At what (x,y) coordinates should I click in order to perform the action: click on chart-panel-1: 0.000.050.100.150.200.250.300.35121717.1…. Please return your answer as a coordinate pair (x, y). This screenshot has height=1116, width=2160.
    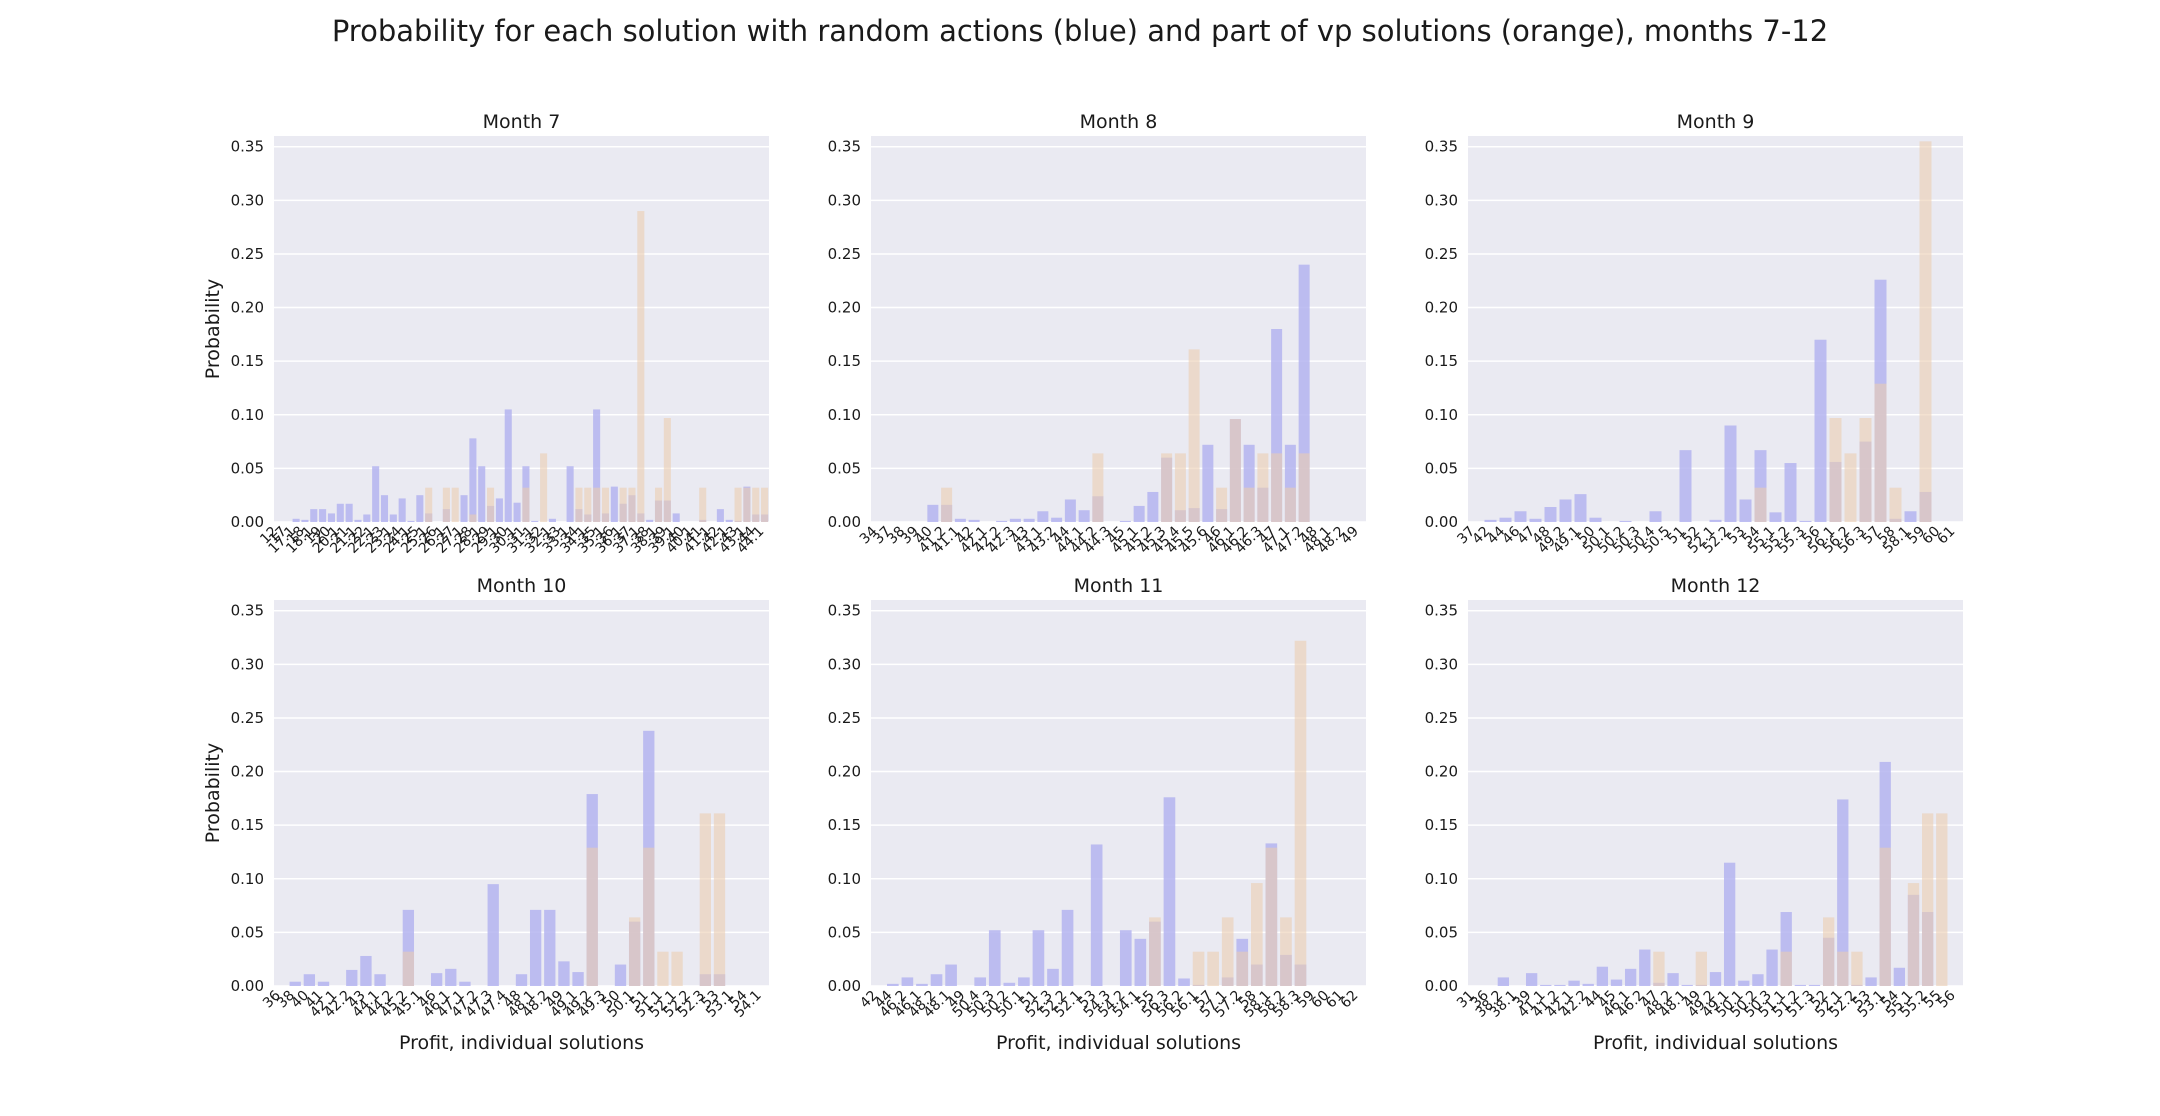
    Looking at the image, I should click on (485, 334).